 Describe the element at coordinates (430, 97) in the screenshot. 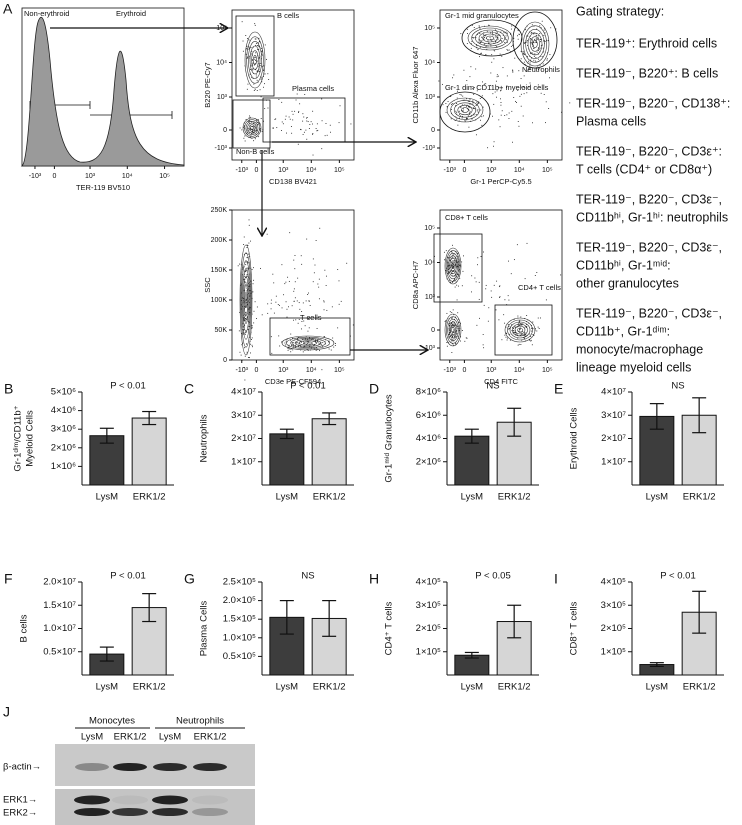

I see `y-tick-label: 10³` at that location.